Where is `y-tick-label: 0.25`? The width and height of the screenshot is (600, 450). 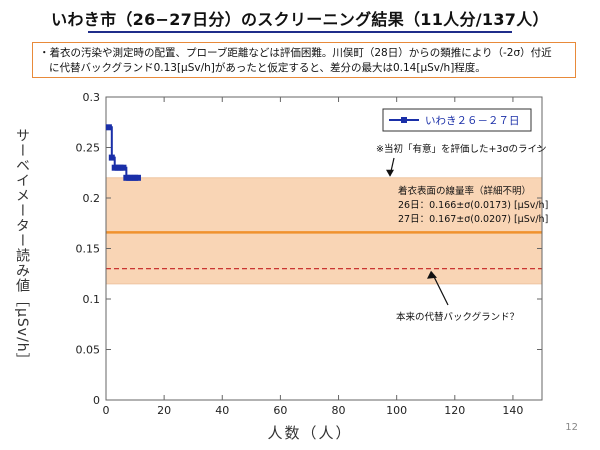 y-tick-label: 0.25 is located at coordinates (88, 148).